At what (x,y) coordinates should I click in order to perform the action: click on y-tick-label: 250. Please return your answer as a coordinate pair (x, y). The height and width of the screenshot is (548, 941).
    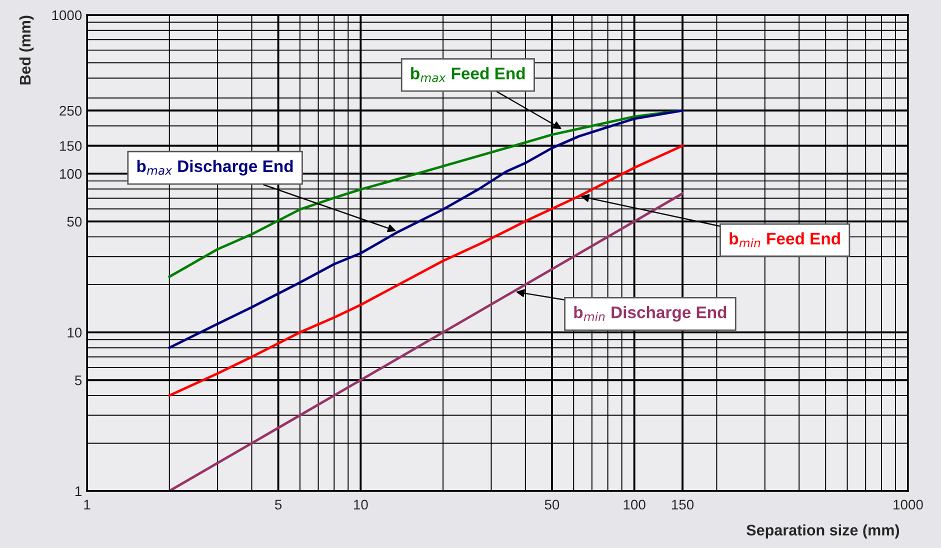
    Looking at the image, I should click on (71, 111).